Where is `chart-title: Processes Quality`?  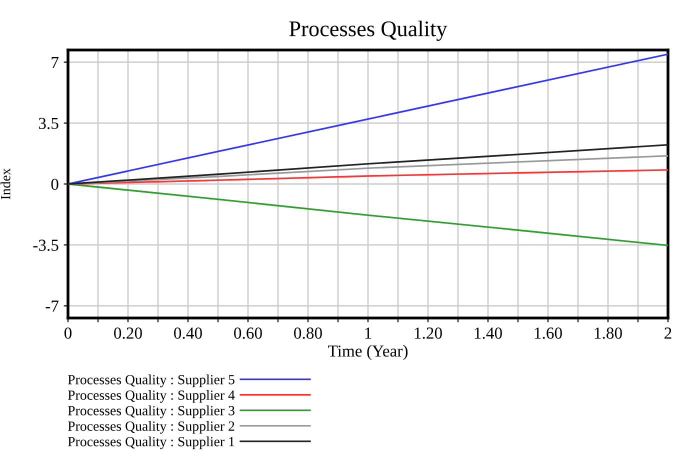 chart-title: Processes Quality is located at coordinates (368, 30).